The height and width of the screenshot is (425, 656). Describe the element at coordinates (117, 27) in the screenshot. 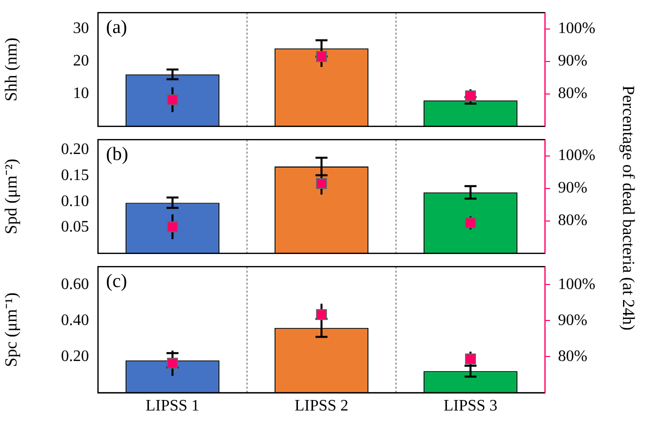

I see `annotation: (a)` at that location.